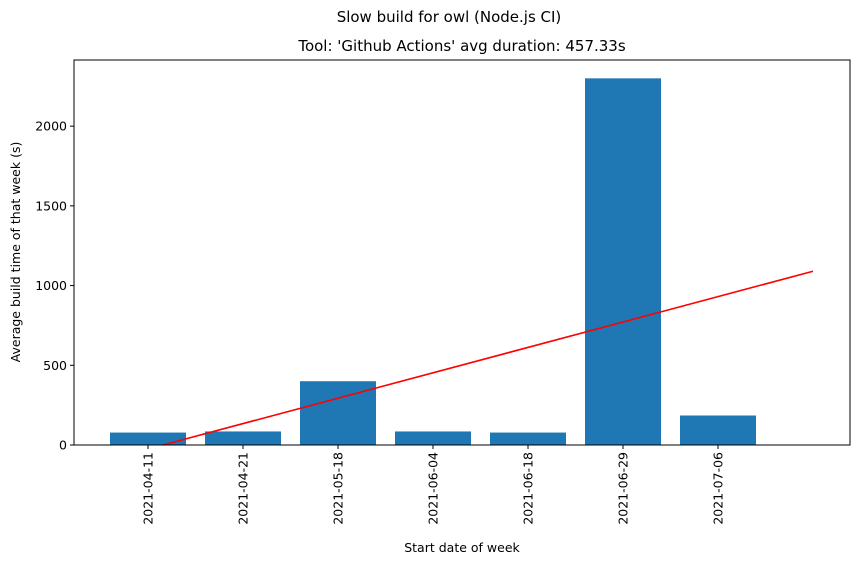 The width and height of the screenshot is (859, 564). I want to click on x-tick-label: 2021-04-11, so click(148, 488).